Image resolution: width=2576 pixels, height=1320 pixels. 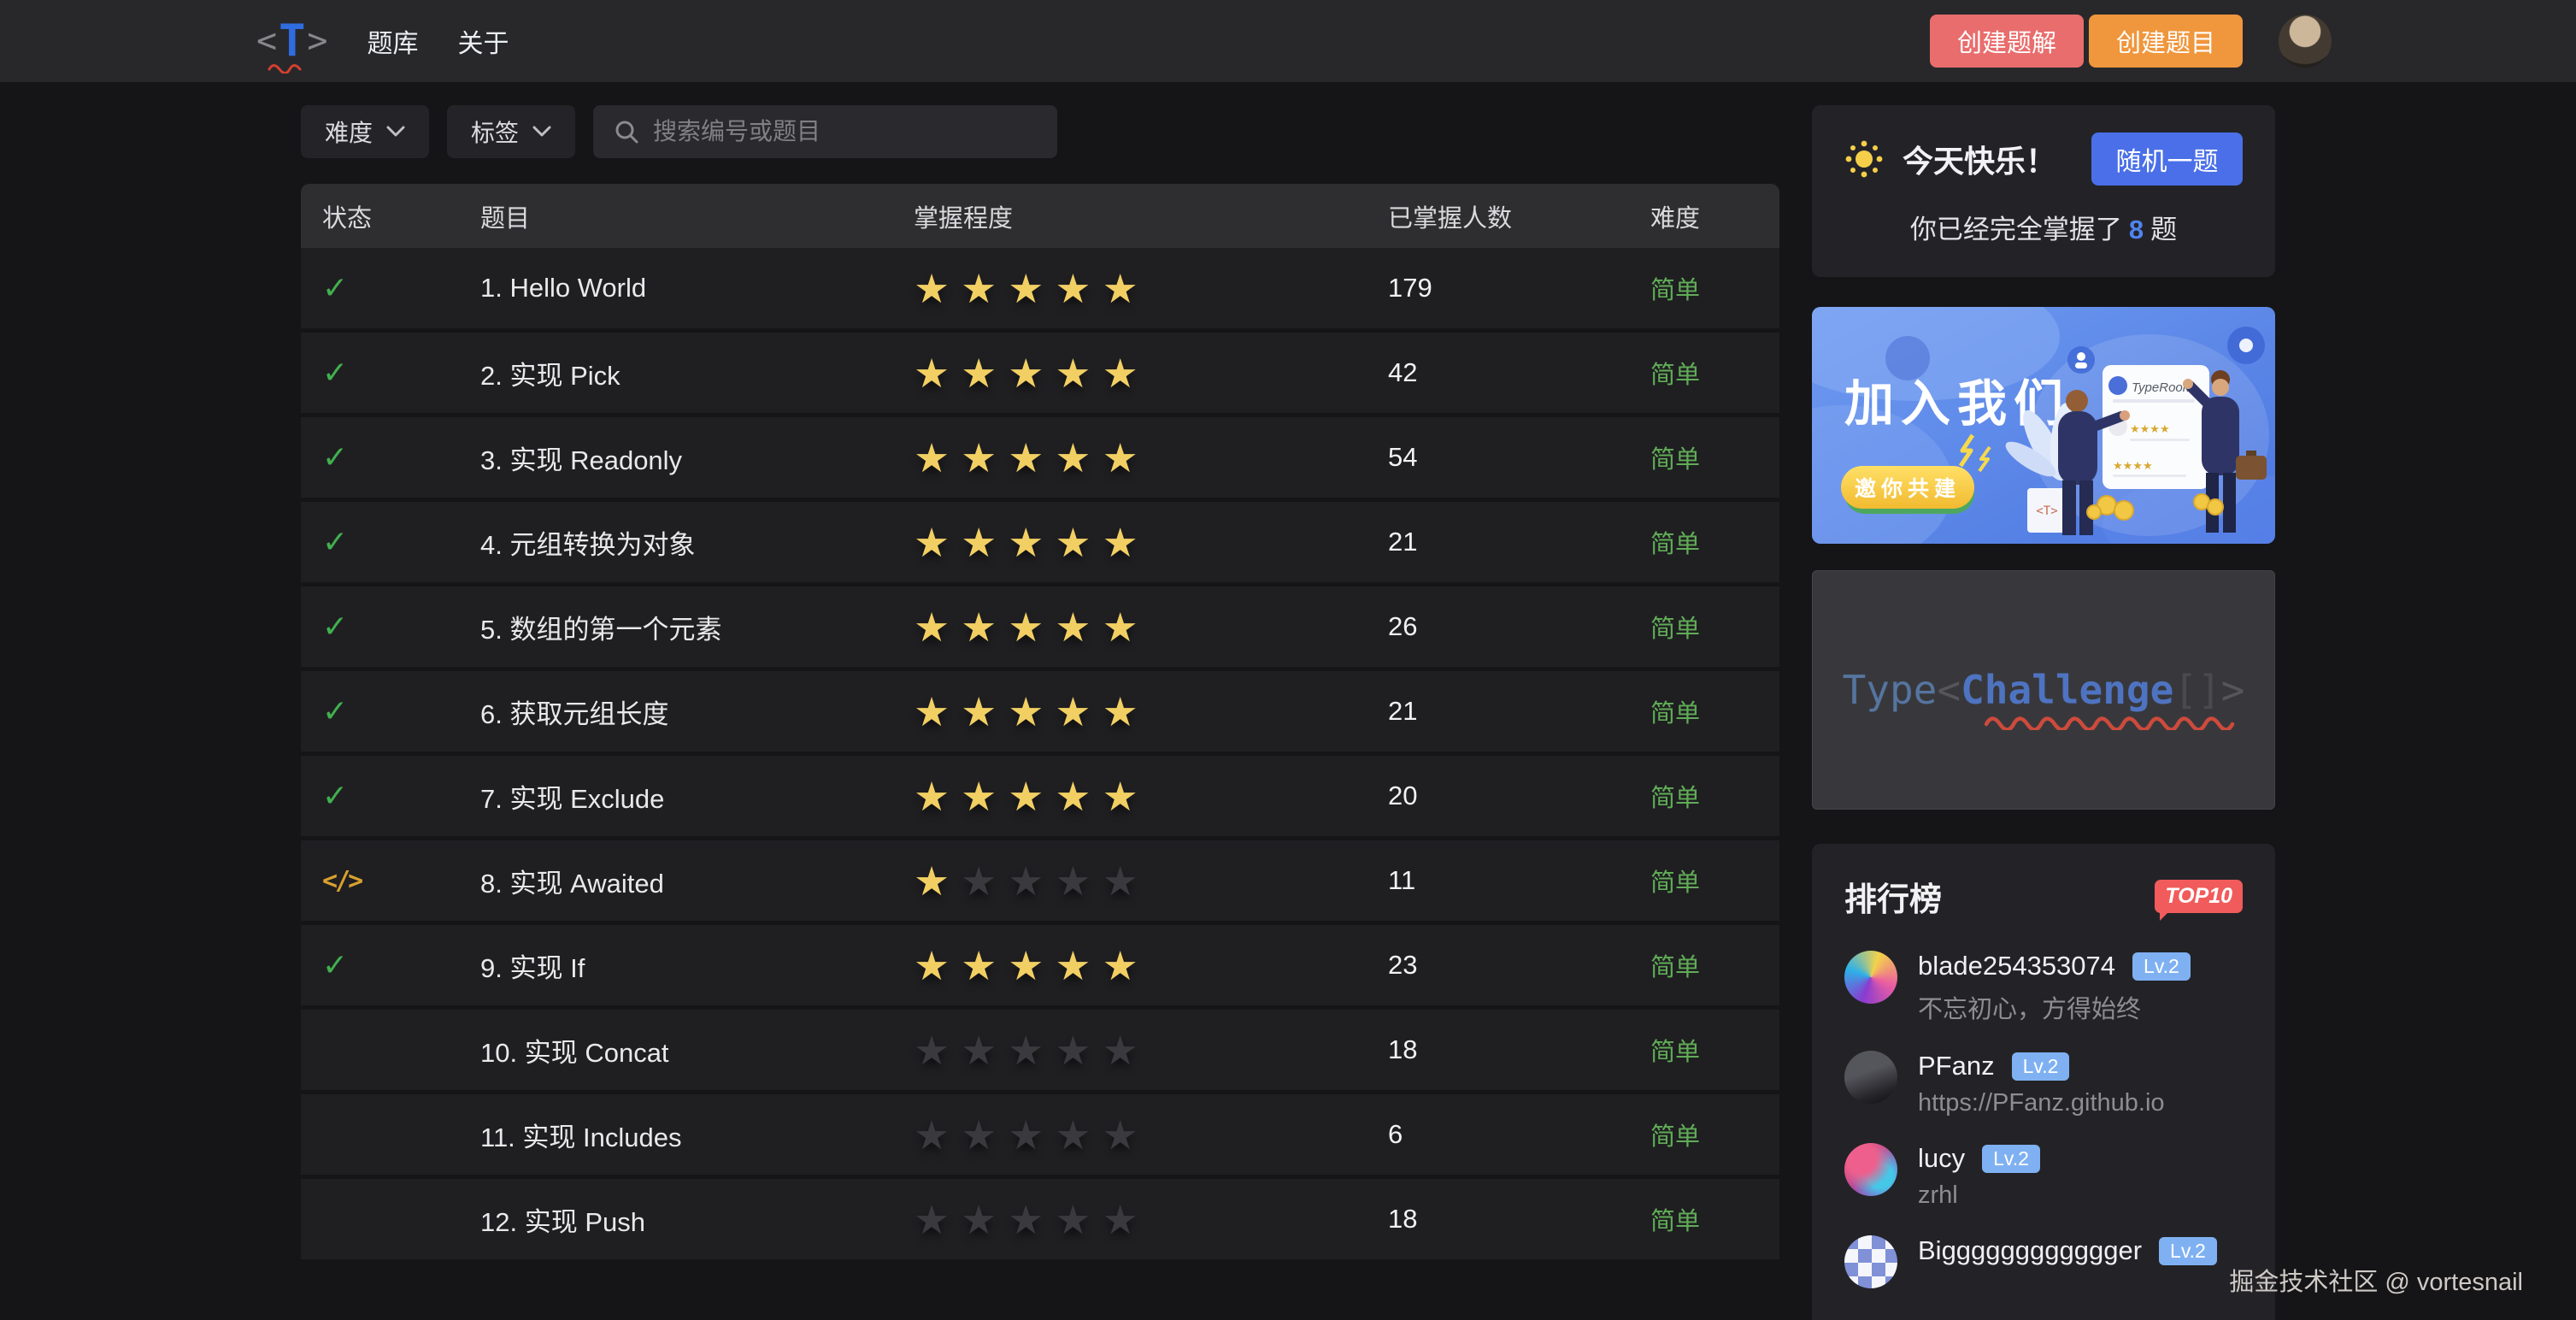 I want to click on table-row: ✓ 9. 实现 If ★★★★★ 23 简单, so click(x=1040, y=968).